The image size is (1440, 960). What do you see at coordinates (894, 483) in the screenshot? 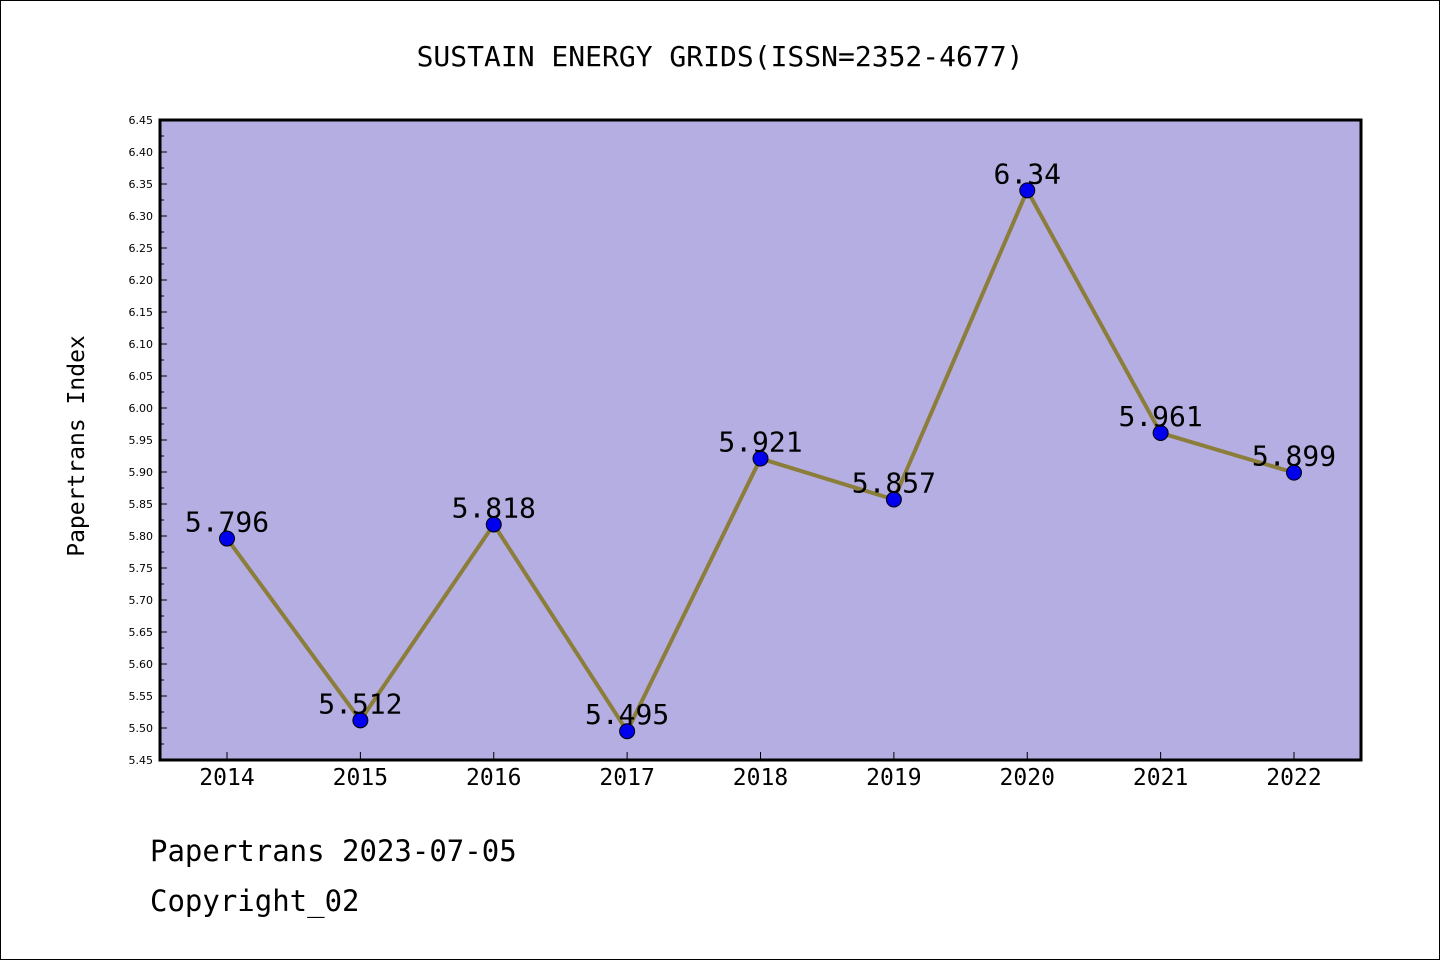
I see `data-label: 5.857` at bounding box center [894, 483].